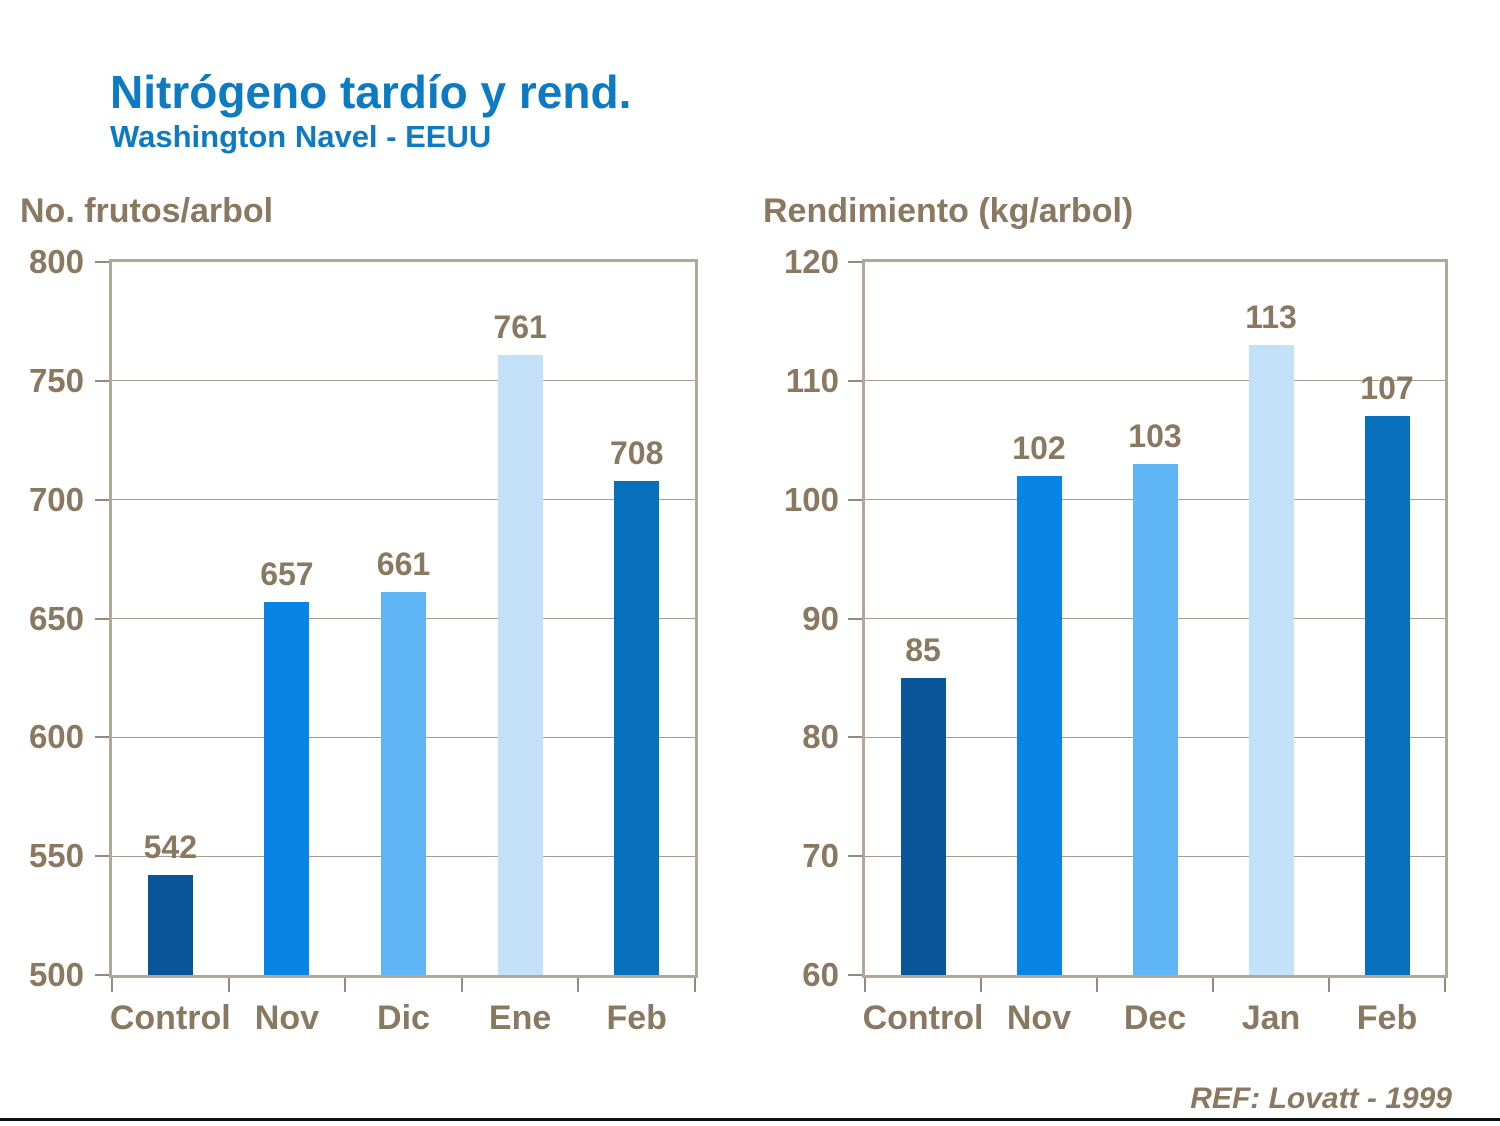 The width and height of the screenshot is (1500, 1126). Describe the element at coordinates (403, 1018) in the screenshot. I see `x-axis-category-label: Dic` at that location.